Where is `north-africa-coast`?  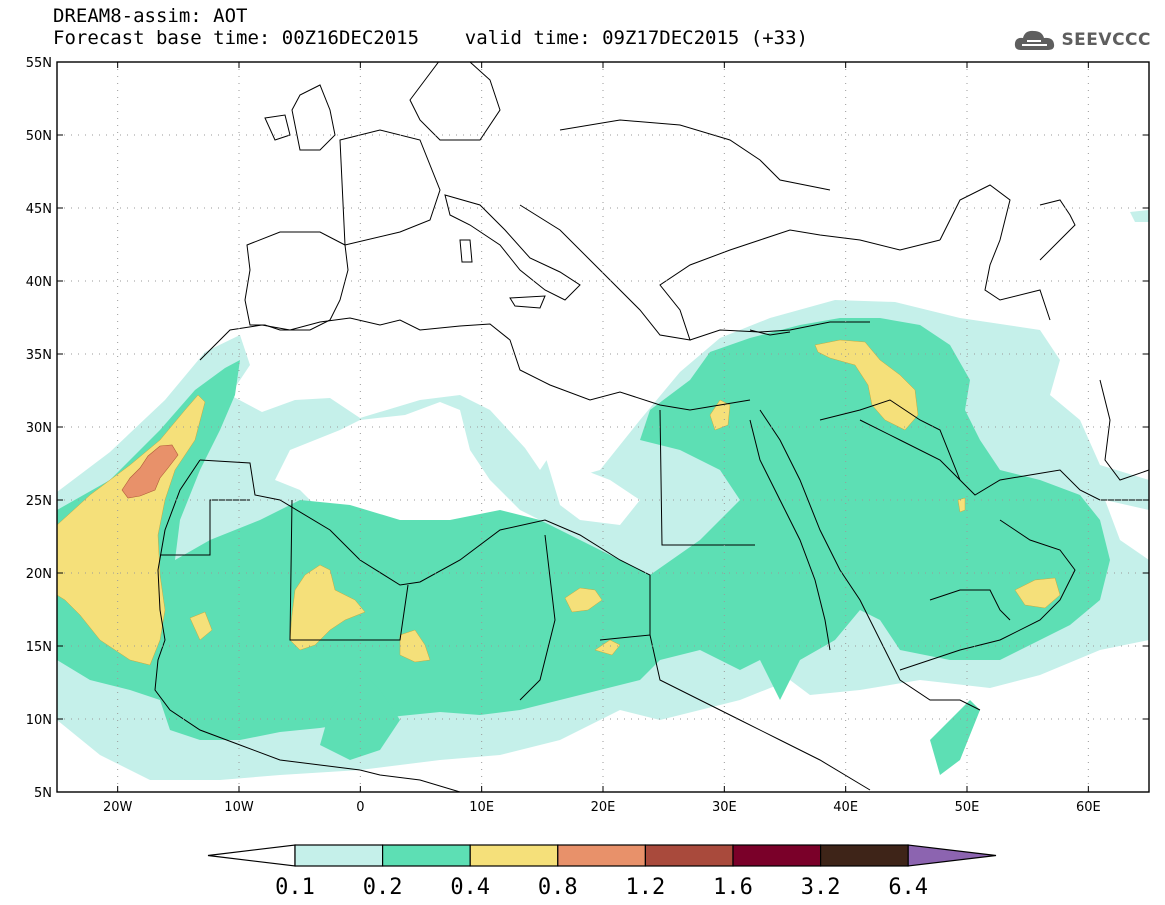
north-africa-coast is located at coordinates (475, 364).